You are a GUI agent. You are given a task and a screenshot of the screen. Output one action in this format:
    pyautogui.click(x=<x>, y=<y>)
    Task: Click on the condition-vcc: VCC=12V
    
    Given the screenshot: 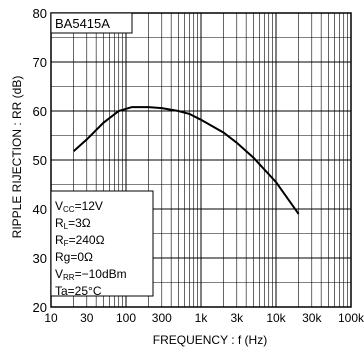 What is the action you would take?
    pyautogui.click(x=79, y=206)
    